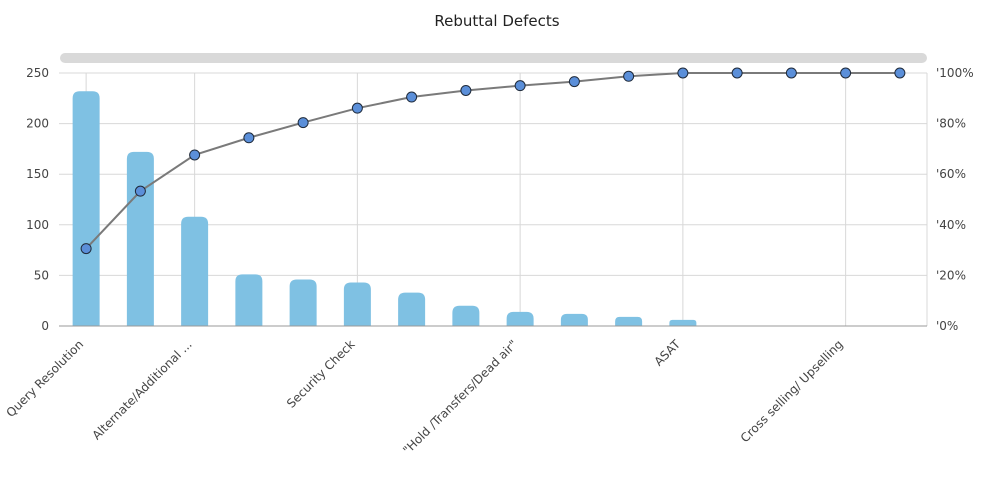  Describe the element at coordinates (496, 21) in the screenshot. I see `chart-title: Rebuttal Defects` at that location.